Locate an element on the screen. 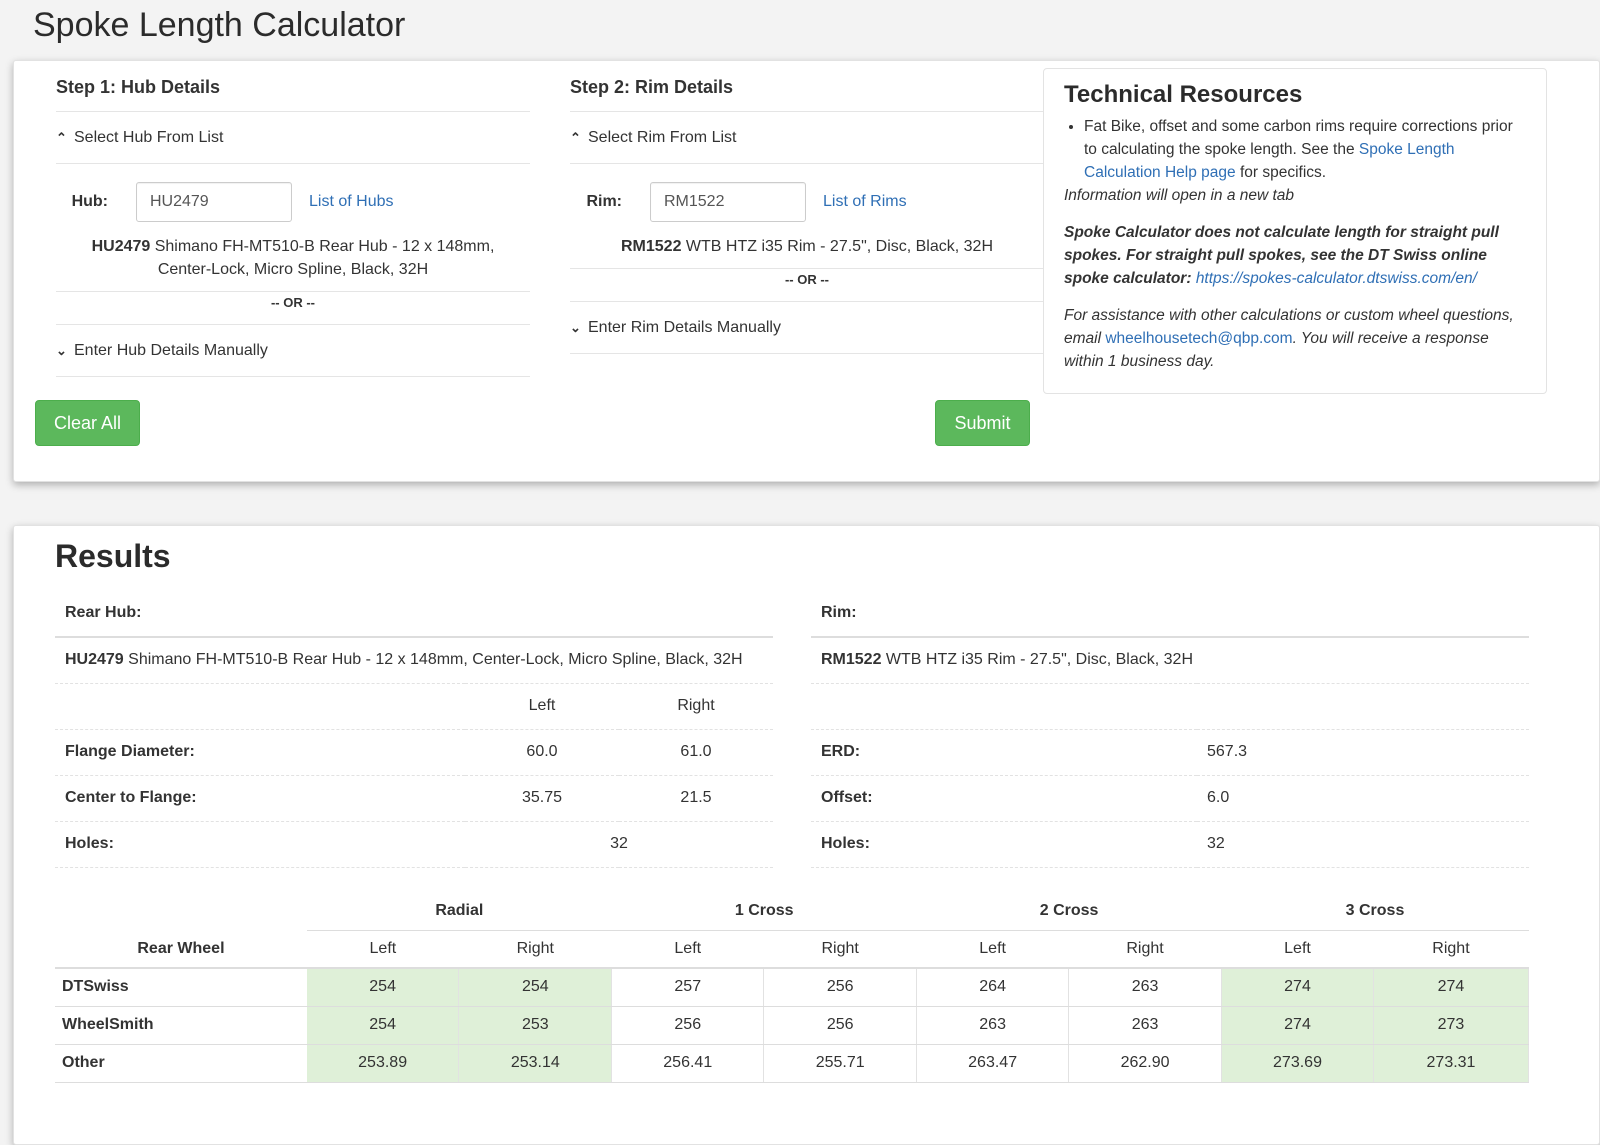 This screenshot has height=1145, width=1600. table-cell: 257 is located at coordinates (688, 987).